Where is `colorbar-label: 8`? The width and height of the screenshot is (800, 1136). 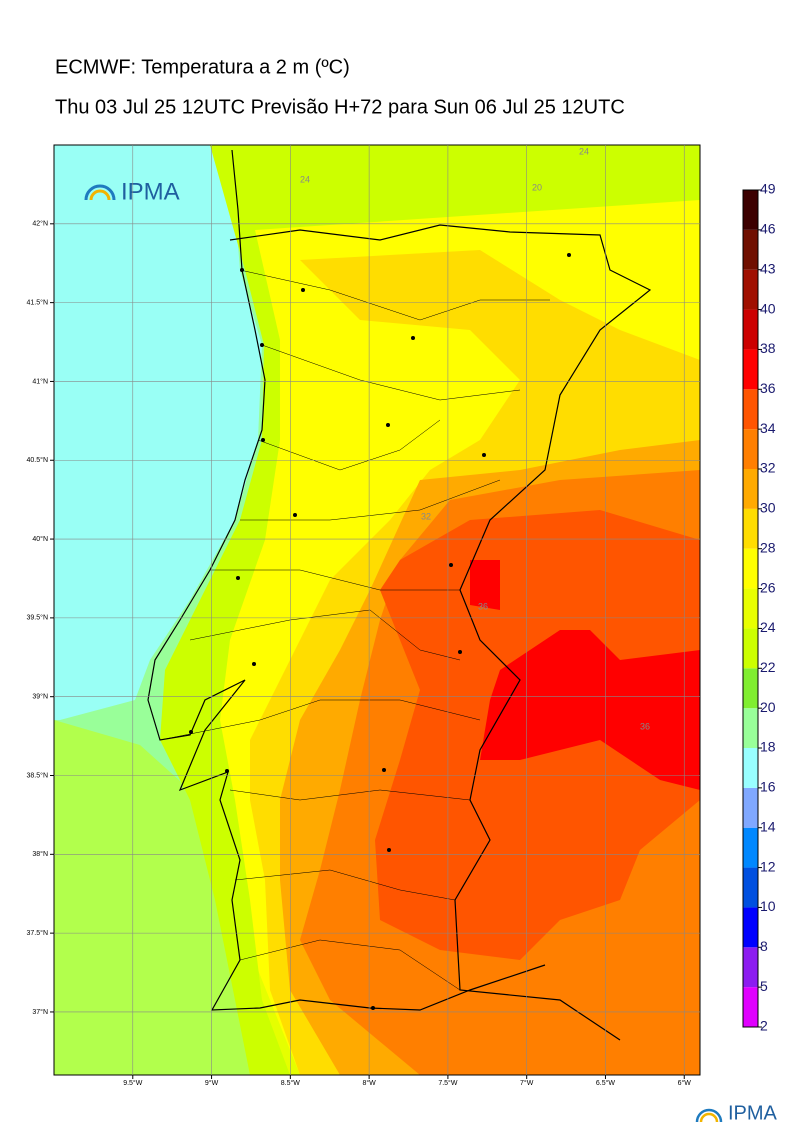
colorbar-label: 8 is located at coordinates (764, 946).